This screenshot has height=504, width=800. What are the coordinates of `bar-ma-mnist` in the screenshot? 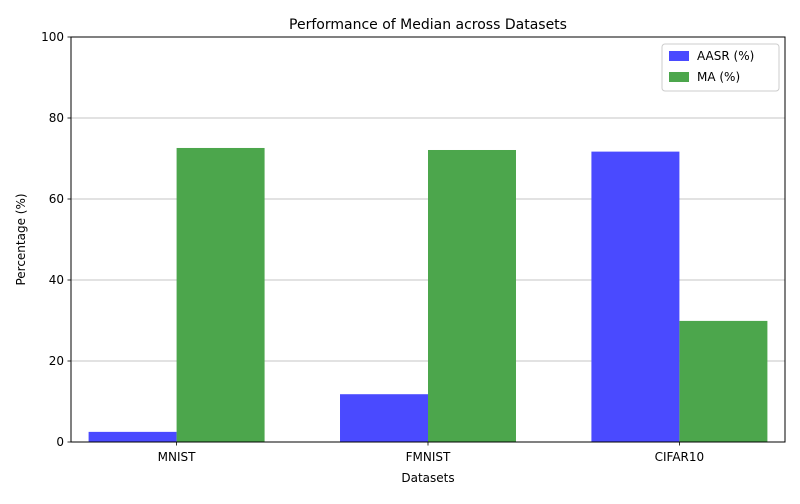 It's located at (220, 294).